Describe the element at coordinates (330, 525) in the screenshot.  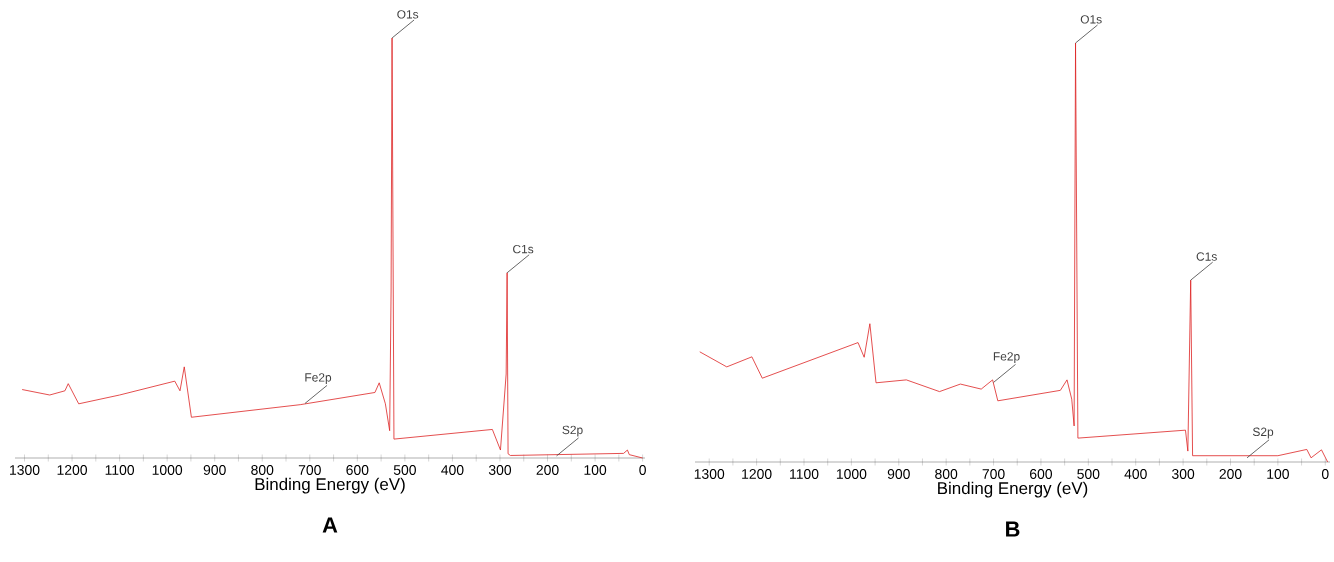
I see `text: A` at that location.